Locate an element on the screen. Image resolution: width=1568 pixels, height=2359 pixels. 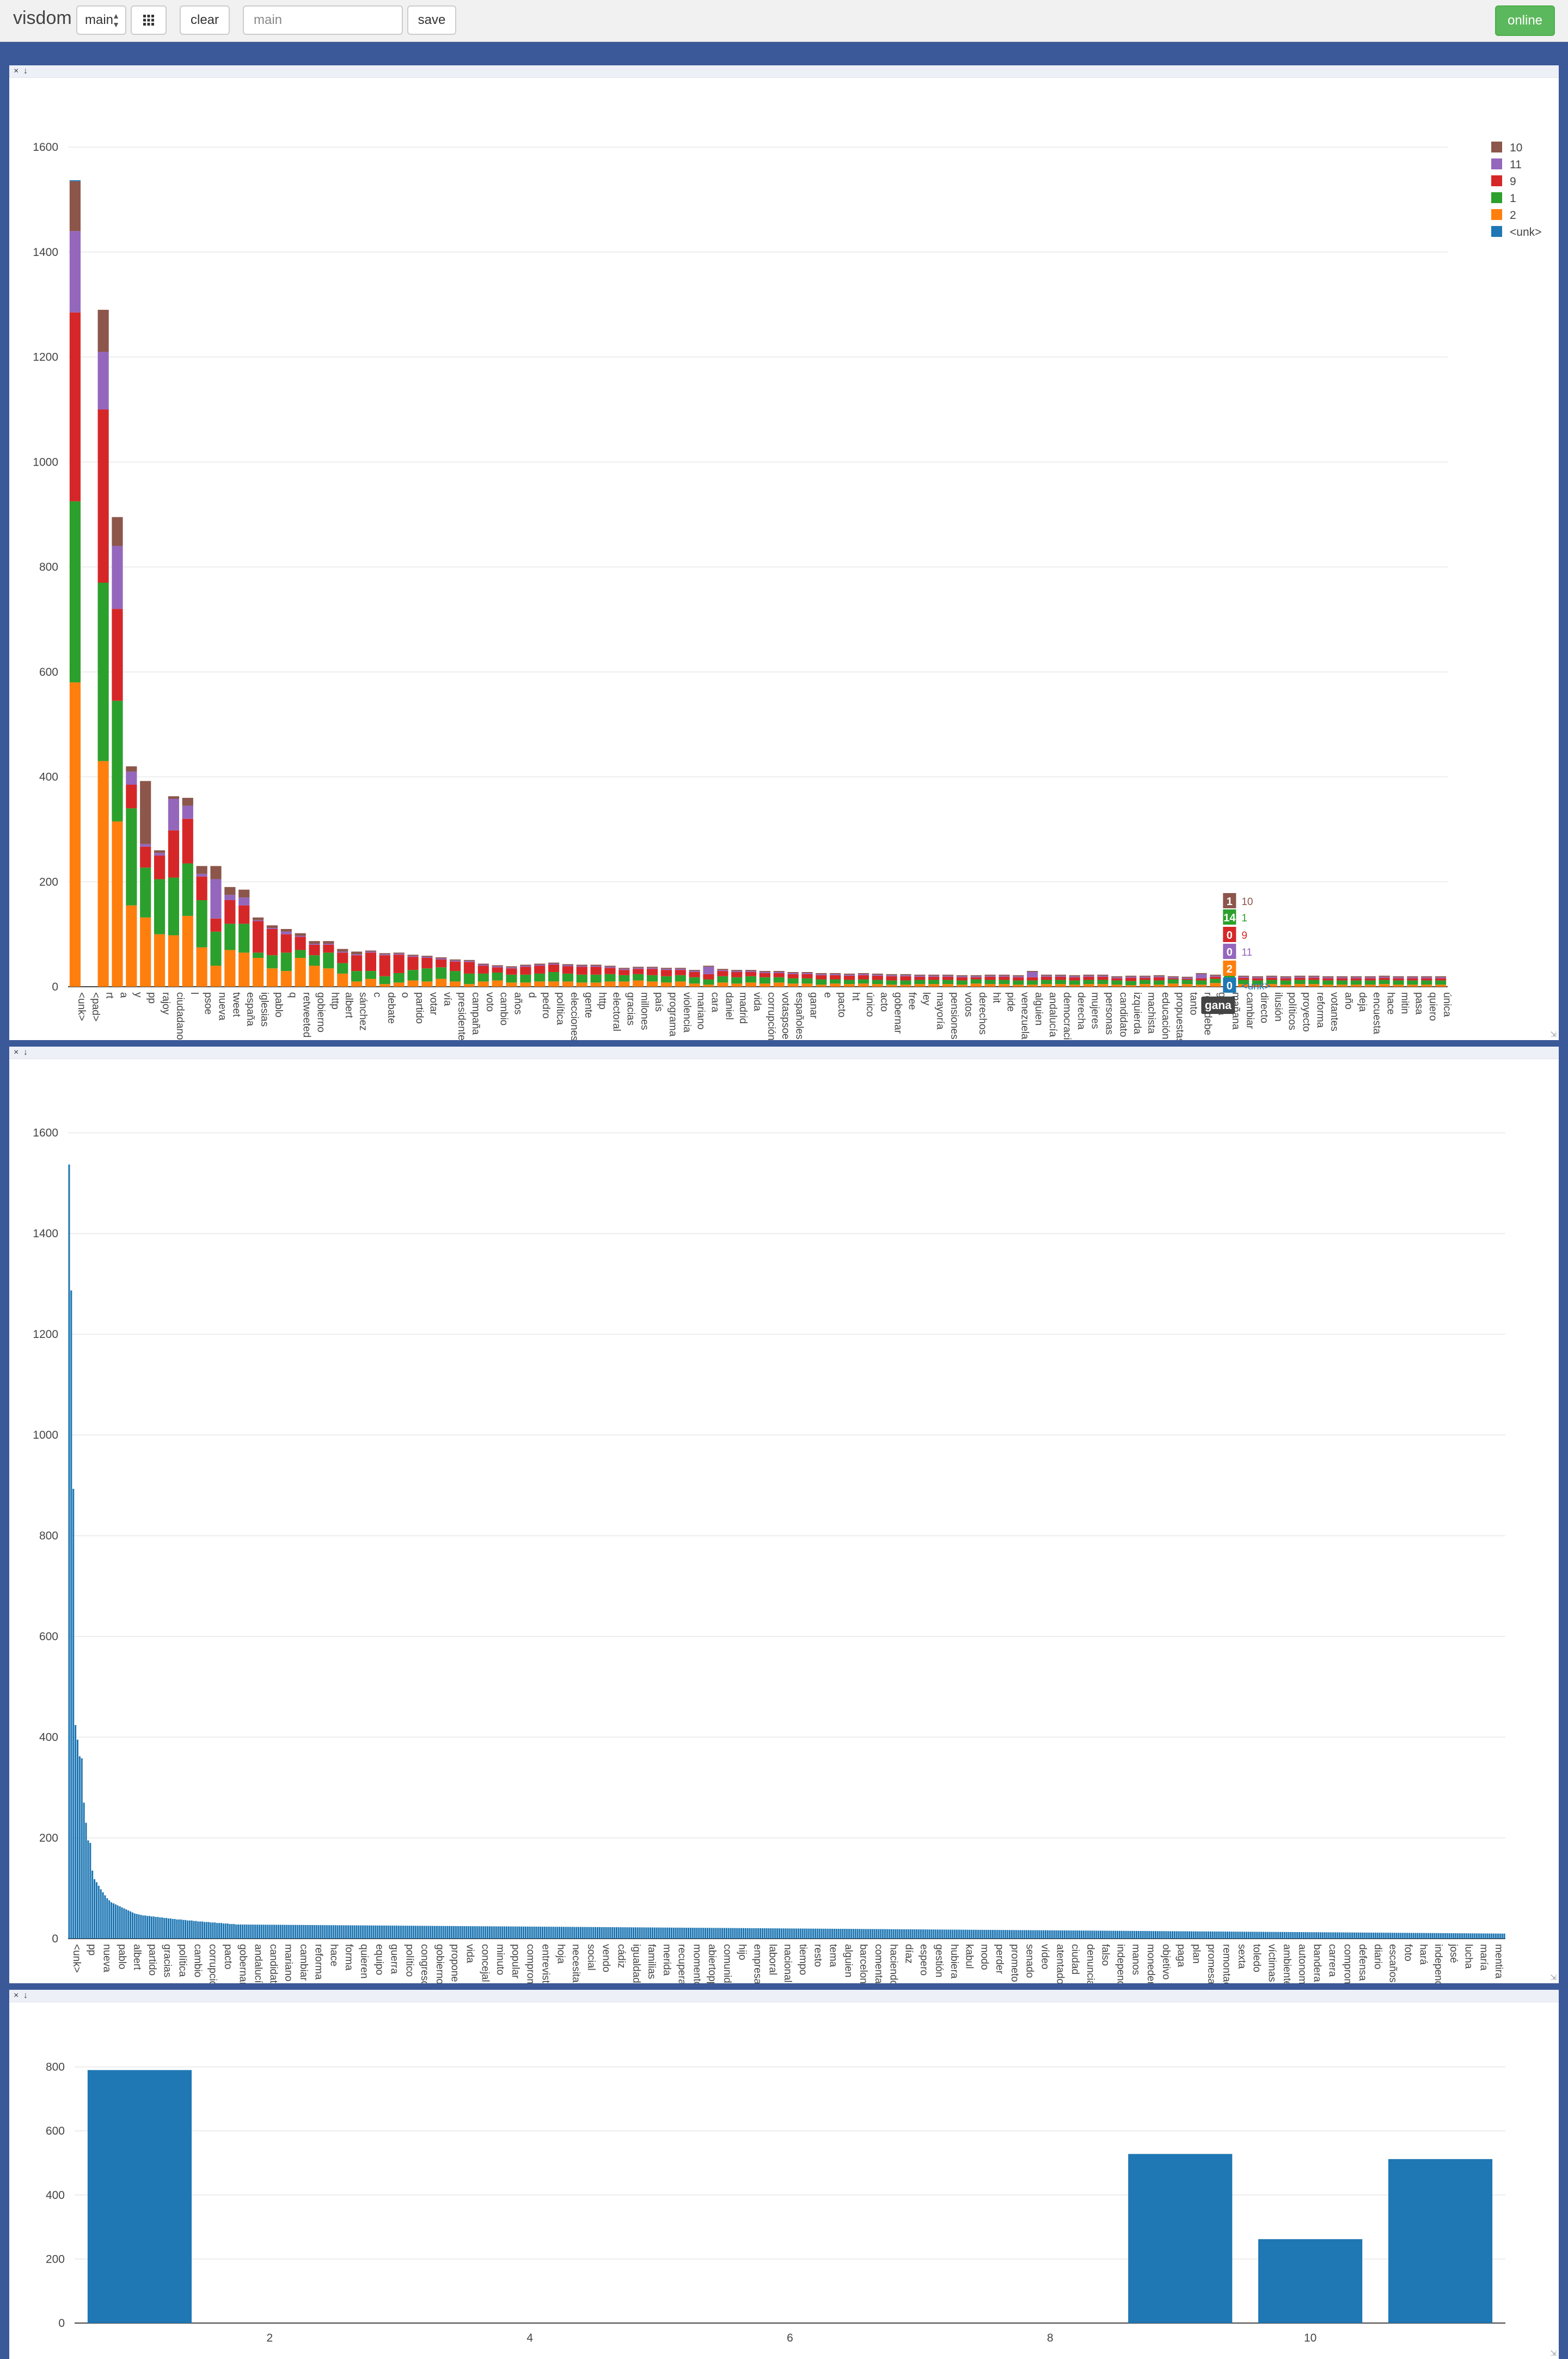
clear-button: clear is located at coordinates (205, 20).